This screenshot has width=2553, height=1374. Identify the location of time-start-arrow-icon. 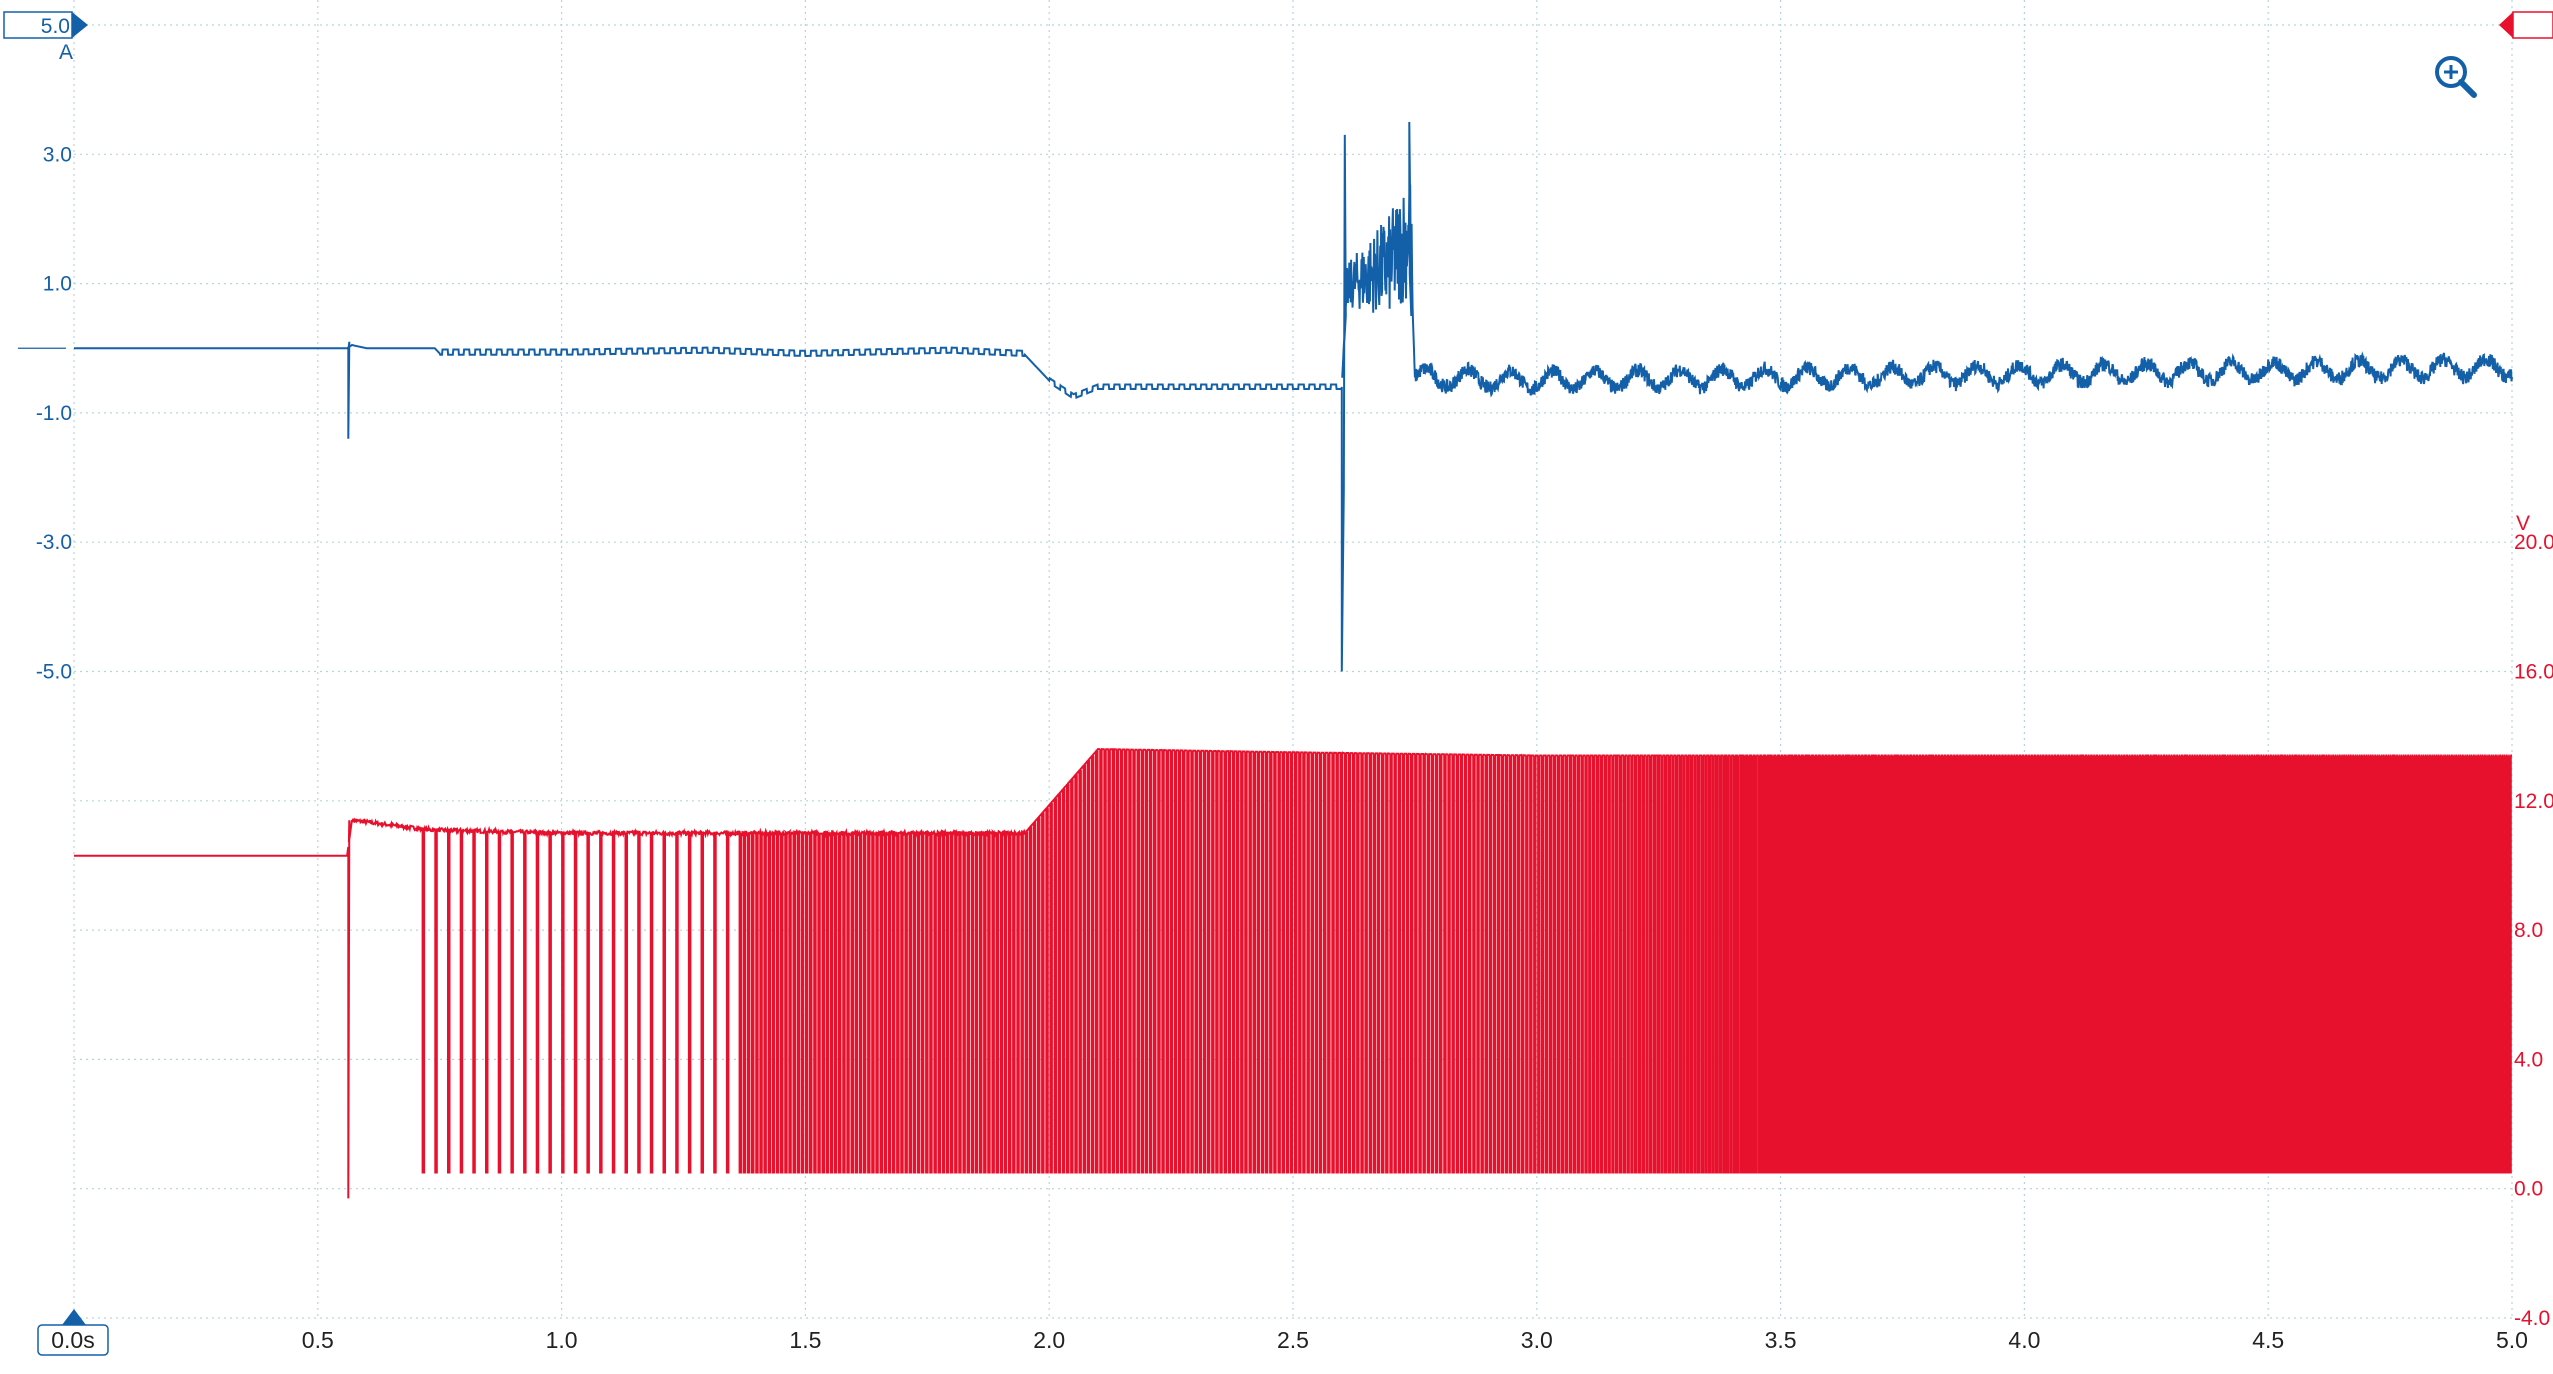
(74, 1317).